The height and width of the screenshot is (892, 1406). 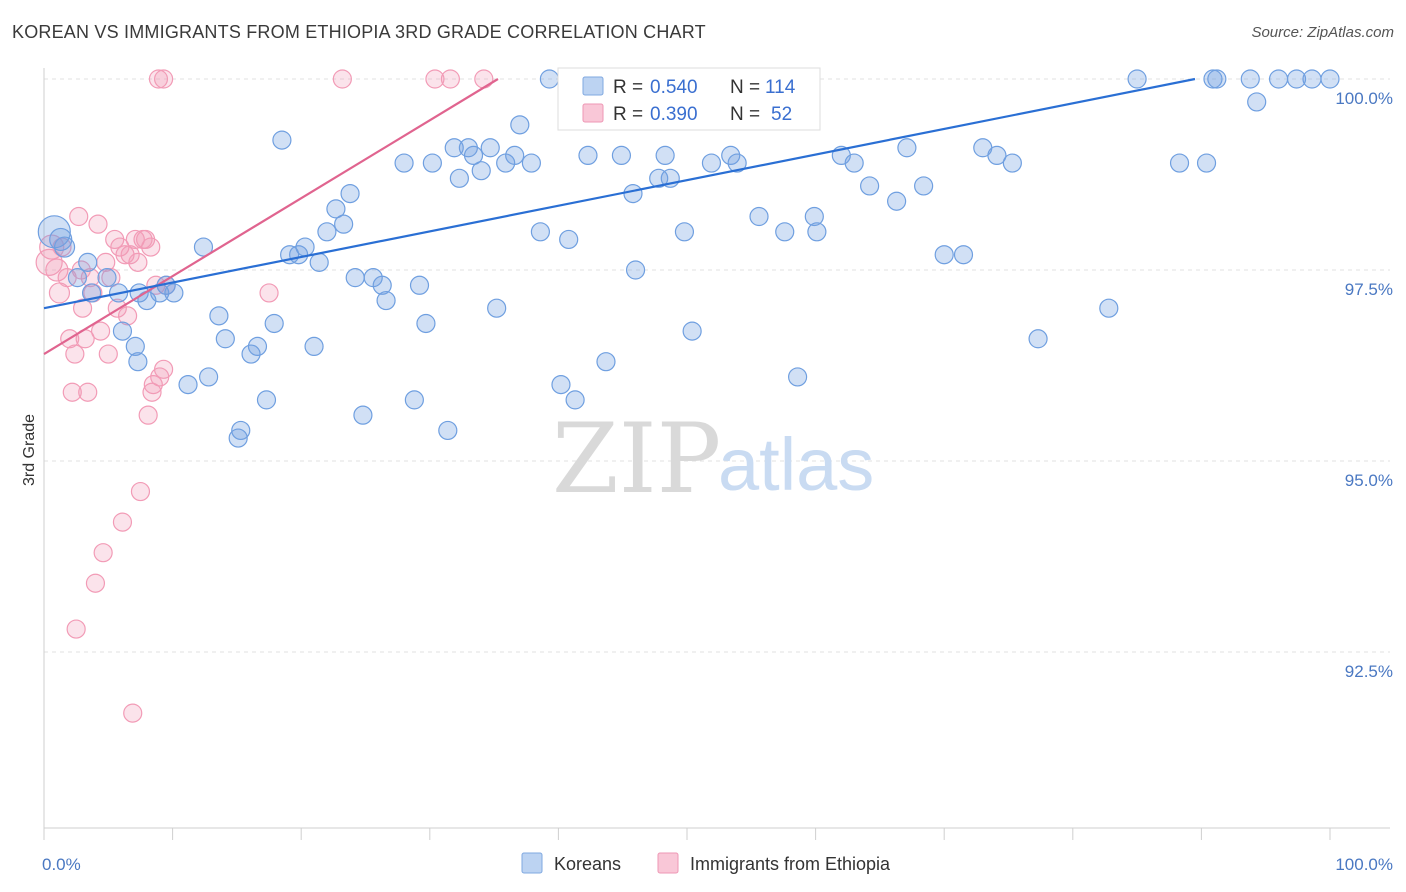 What do you see at coordinates (61, 864) in the screenshot?
I see `x-tick-label-0: 0.0%` at bounding box center [61, 864].